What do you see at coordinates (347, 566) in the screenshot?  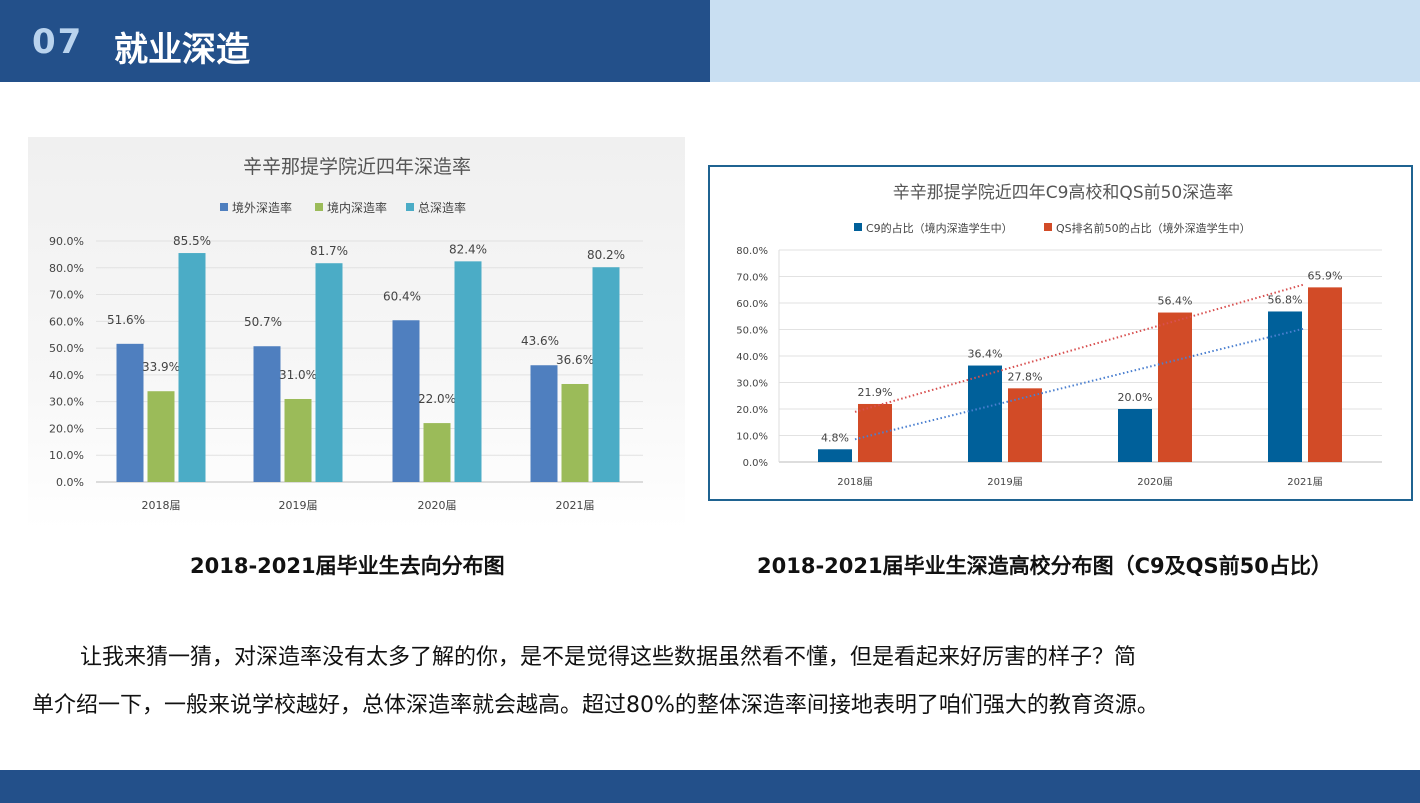 I see `caption-left: 2018-2021届毕业生去向分布图` at bounding box center [347, 566].